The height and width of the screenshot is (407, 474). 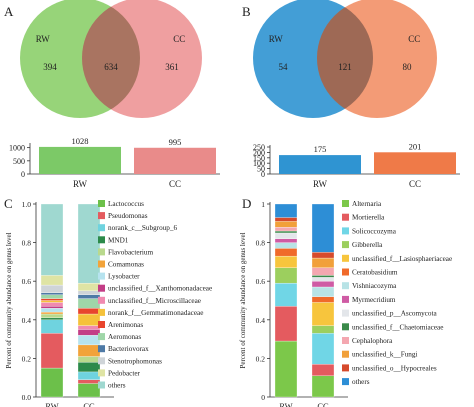 I want to click on legend-label: unclassified_k__Fungi, so click(x=384, y=355).